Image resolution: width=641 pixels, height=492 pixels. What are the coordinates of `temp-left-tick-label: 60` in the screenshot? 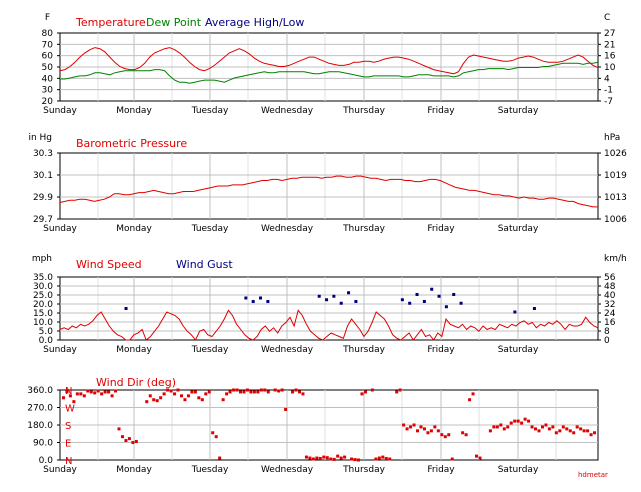 It's located at (48, 57).